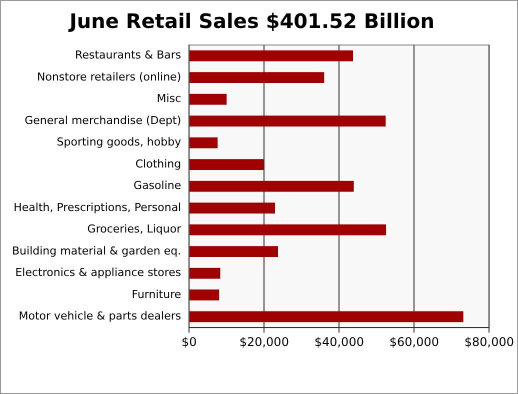 Image resolution: width=518 pixels, height=394 pixels. I want to click on x-tick-label: $40,000, so click(339, 341).